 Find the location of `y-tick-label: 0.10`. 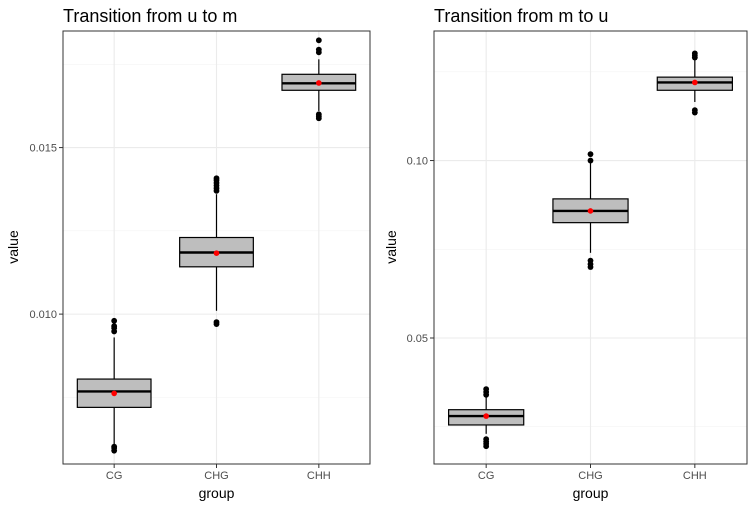

y-tick-label: 0.10 is located at coordinates (417, 162).